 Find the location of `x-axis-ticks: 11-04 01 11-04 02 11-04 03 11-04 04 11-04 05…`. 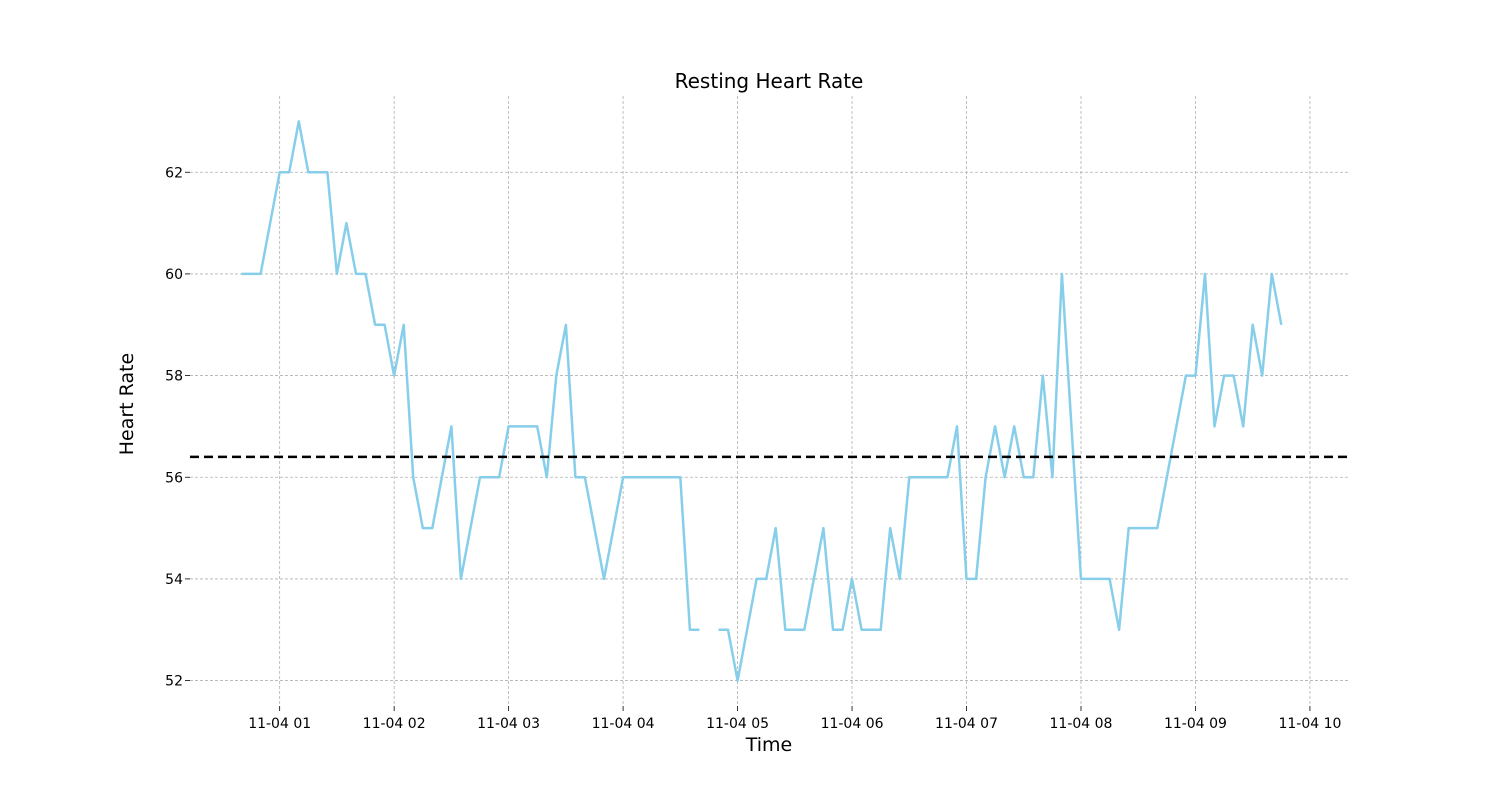

x-axis-ticks: 11-04 01 11-04 02 11-04 03 11-04 04 11-04 05… is located at coordinates (794, 719).